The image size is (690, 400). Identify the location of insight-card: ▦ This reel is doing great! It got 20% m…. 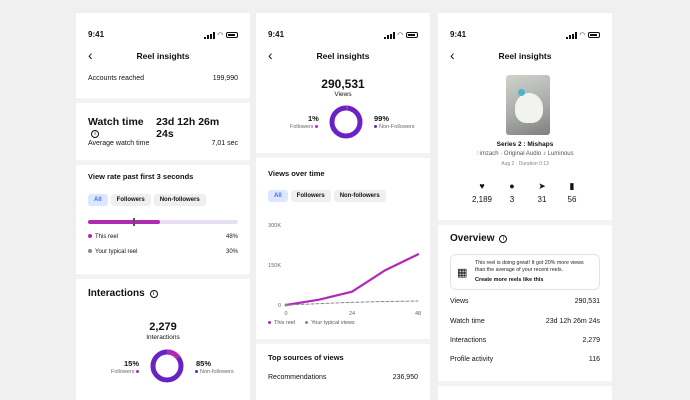
(525, 272).